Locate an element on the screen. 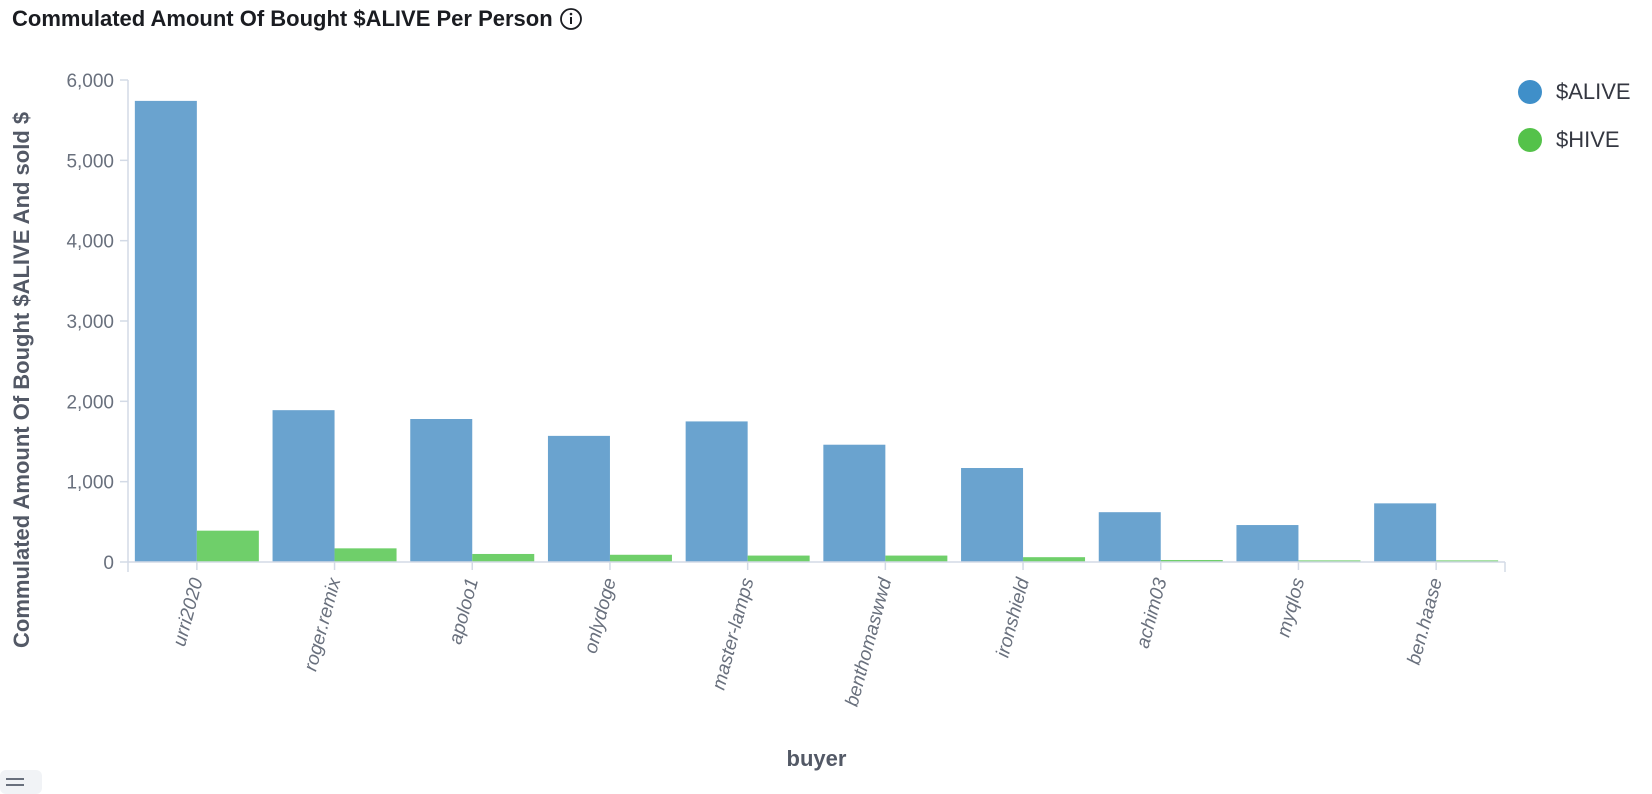 Image resolution: width=1652 pixels, height=794 pixels. y-tick-label: 6,000 is located at coordinates (90, 81).